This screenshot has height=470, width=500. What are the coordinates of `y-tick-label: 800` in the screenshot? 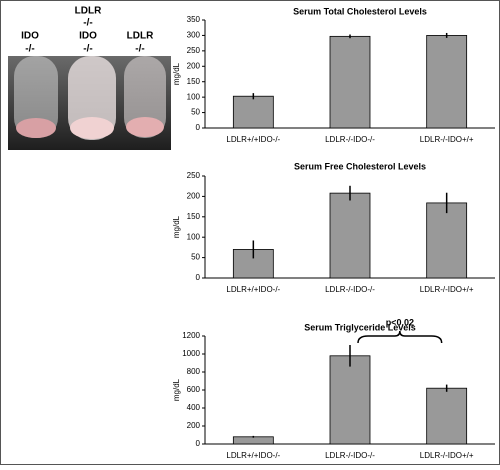 It's located at (194, 371).